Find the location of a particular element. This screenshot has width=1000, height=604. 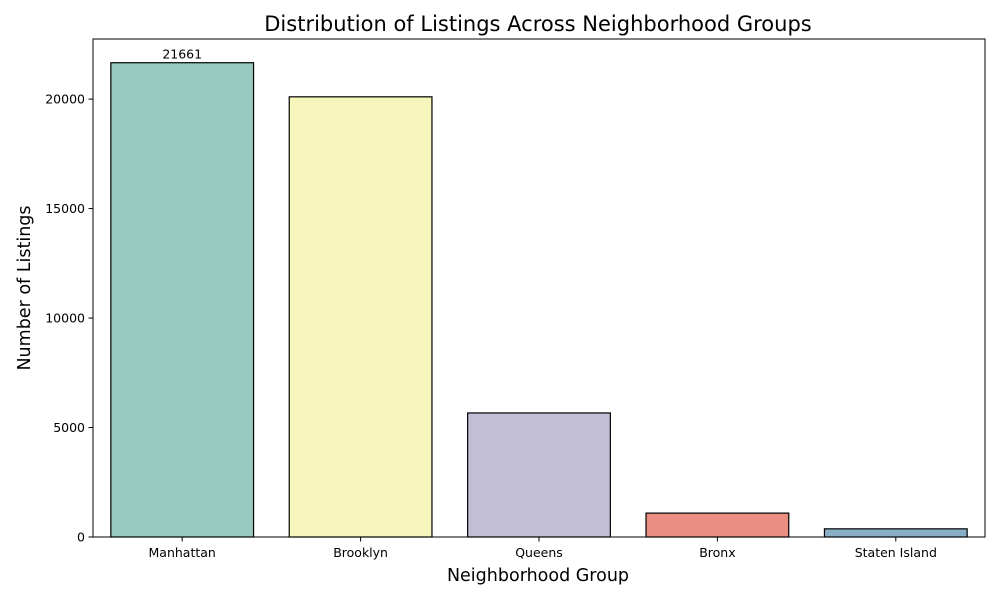

y-tick-label-5000: 5000 is located at coordinates (69, 427).